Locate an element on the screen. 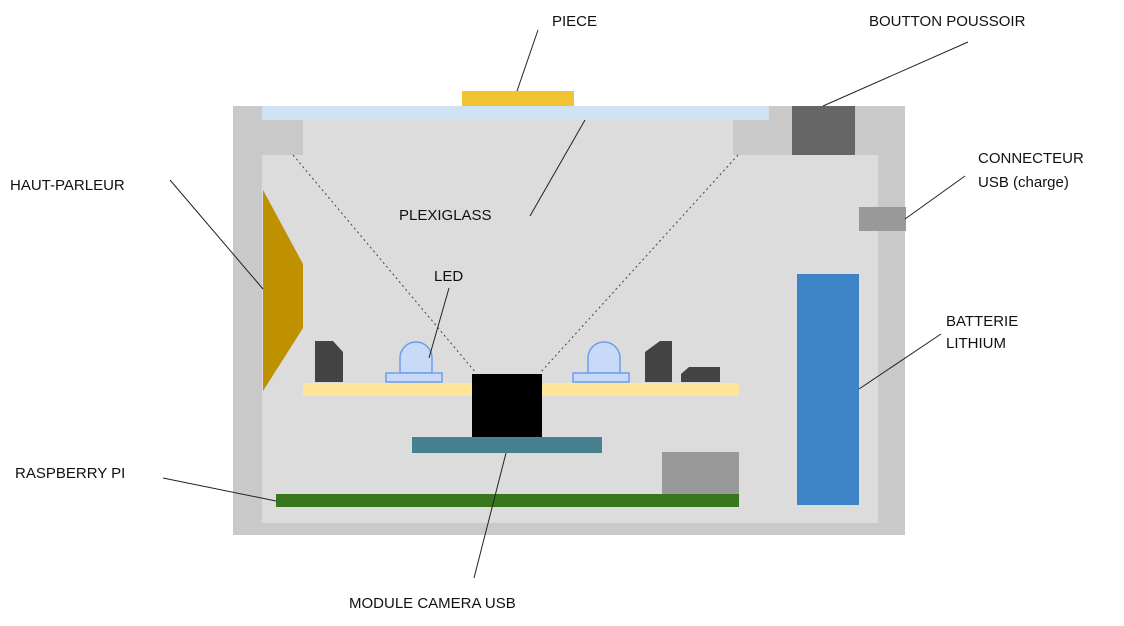  led-right is located at coordinates (601, 362).